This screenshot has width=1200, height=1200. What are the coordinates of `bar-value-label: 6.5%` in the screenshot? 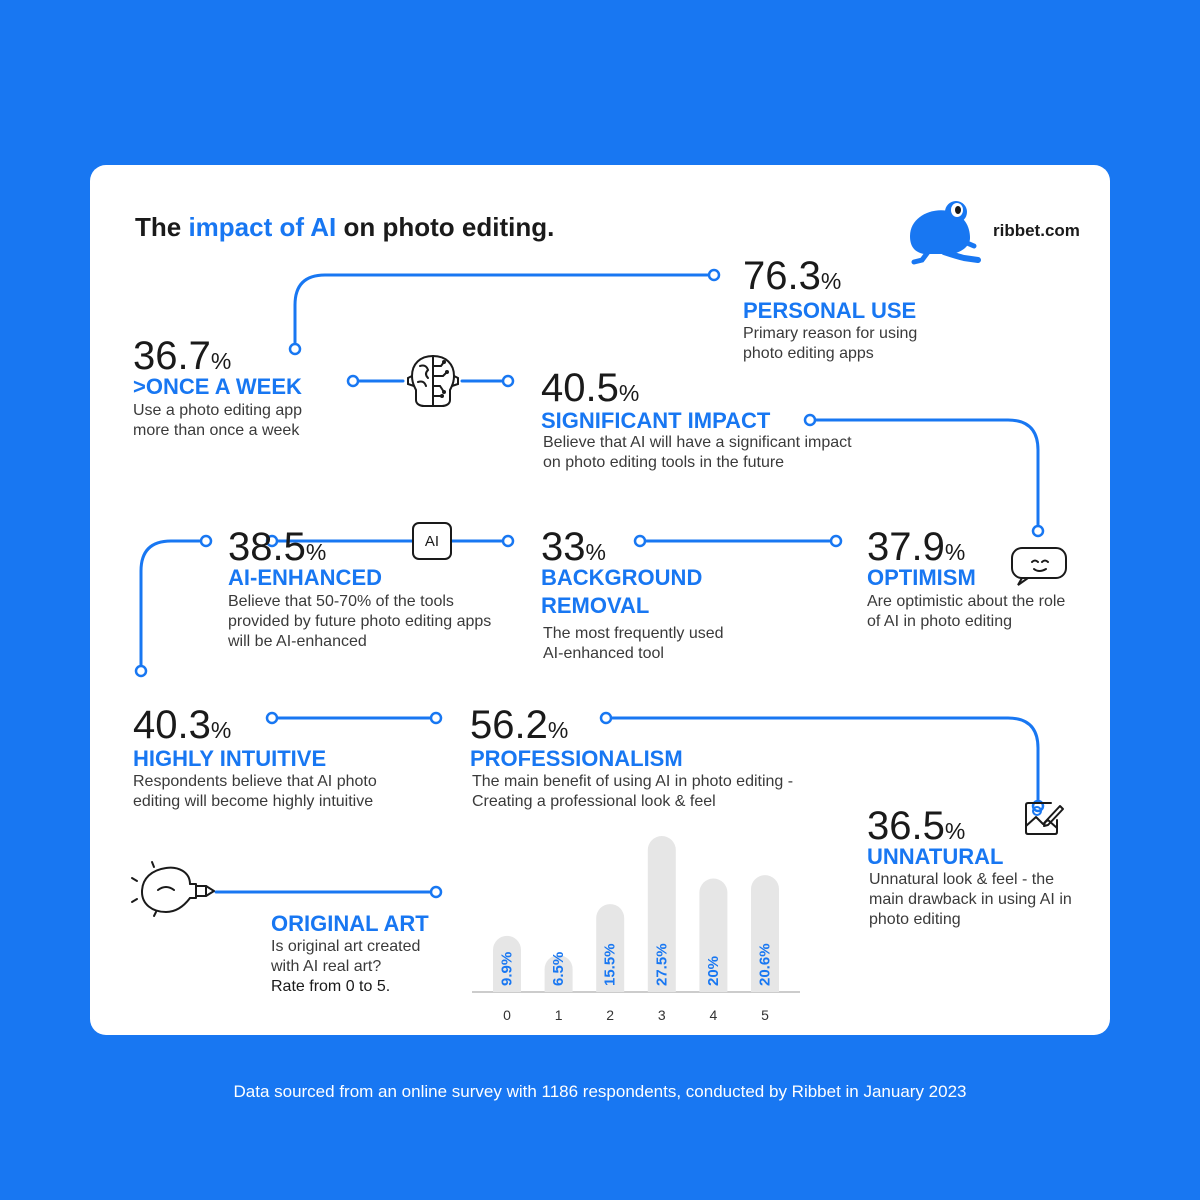 It's located at (558, 969).